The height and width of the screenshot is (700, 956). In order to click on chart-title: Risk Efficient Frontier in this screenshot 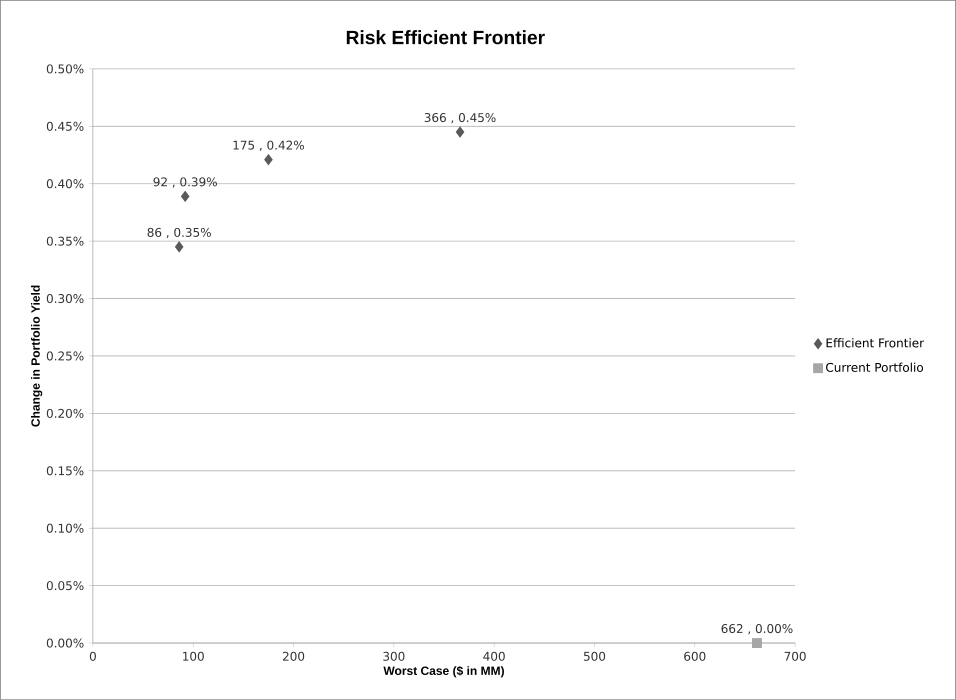, I will do `click(445, 37)`.